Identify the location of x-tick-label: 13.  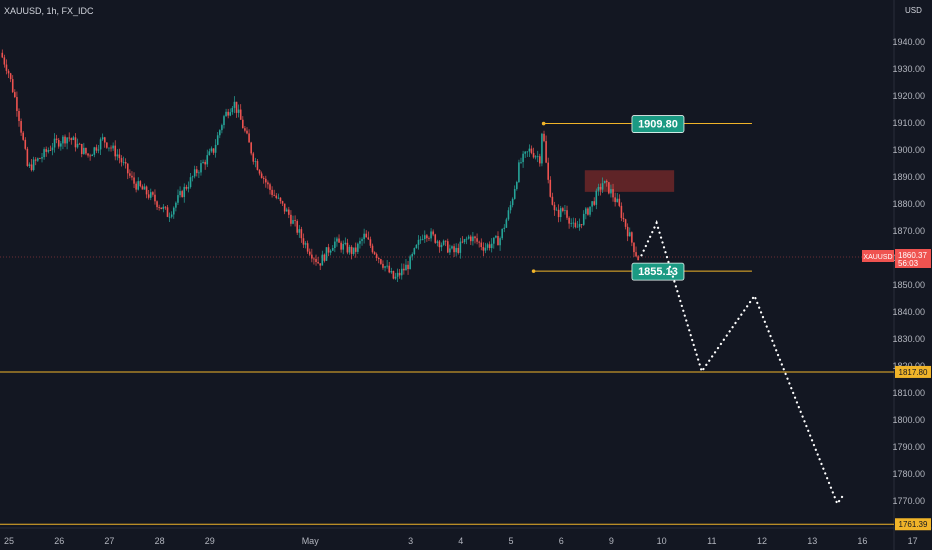
(812, 541).